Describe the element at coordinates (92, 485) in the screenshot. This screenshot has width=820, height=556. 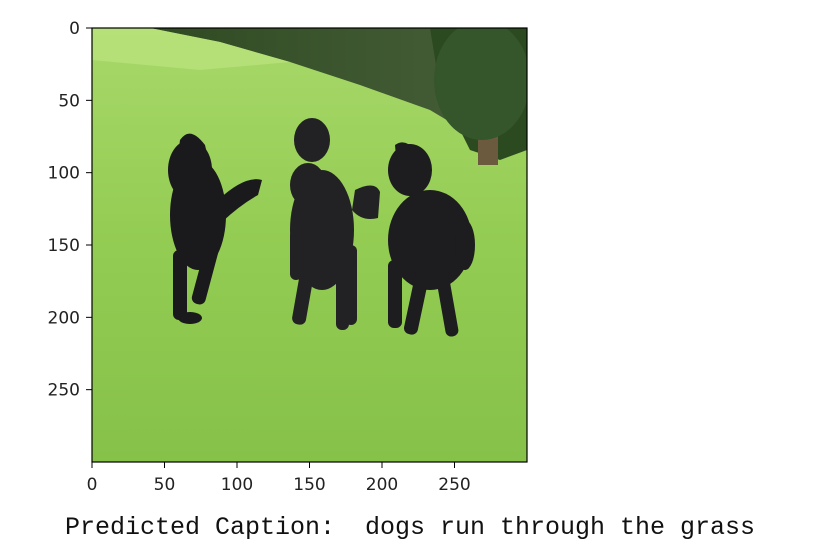
I see `x-tick-label: 0` at that location.